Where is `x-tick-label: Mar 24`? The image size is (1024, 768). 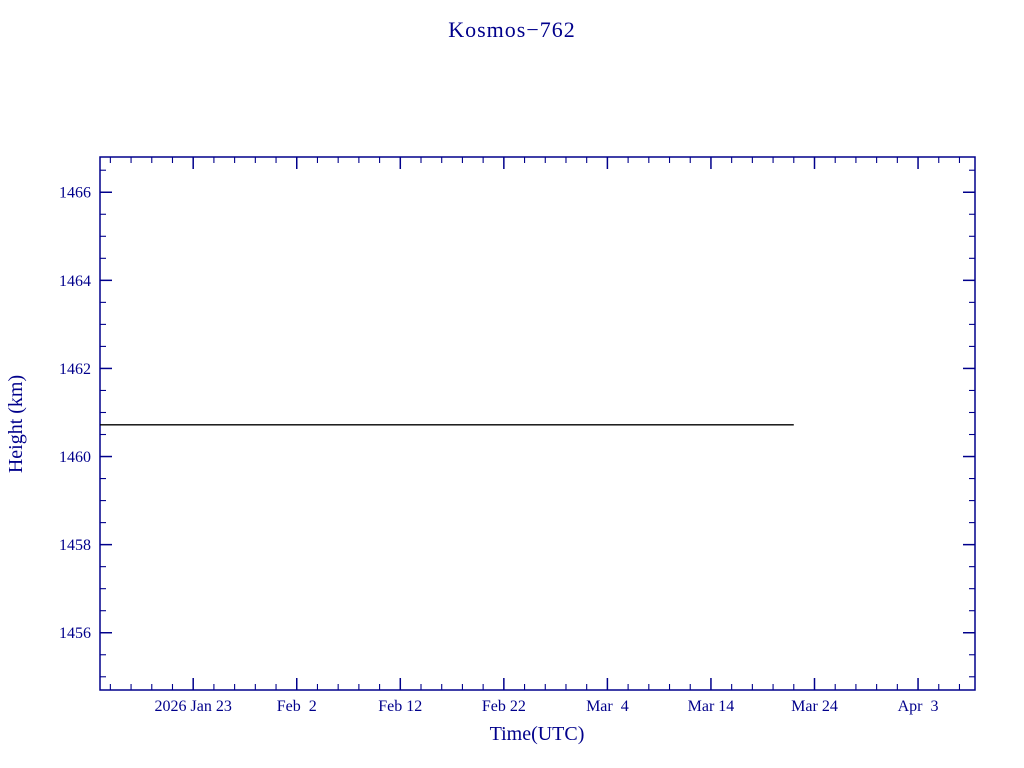 x-tick-label: Mar 24 is located at coordinates (814, 706).